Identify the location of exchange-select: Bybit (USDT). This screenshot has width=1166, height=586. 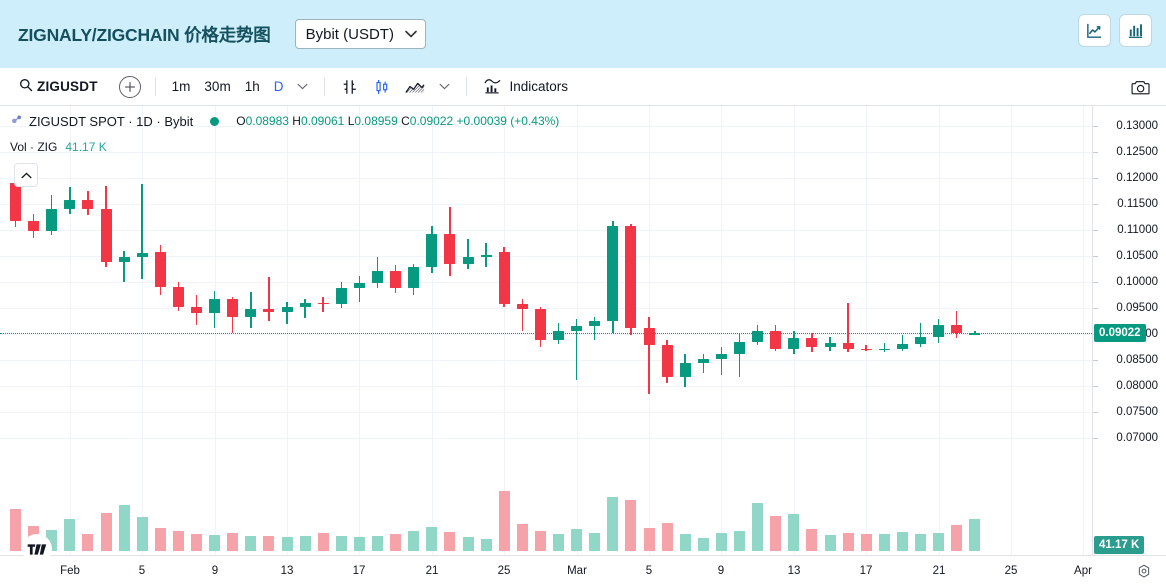
(360, 34).